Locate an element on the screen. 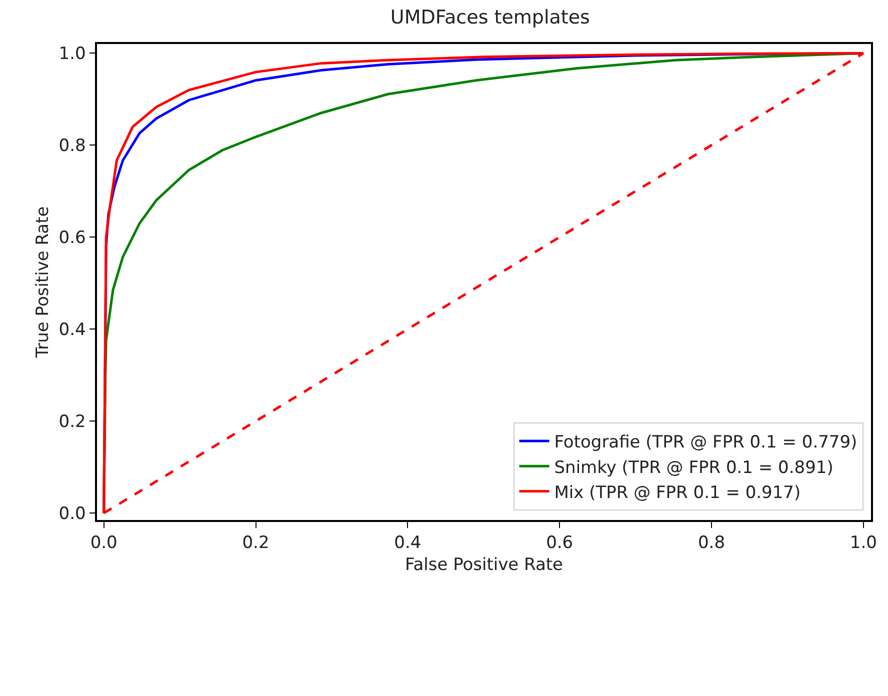 The height and width of the screenshot is (696, 888). y-tick-label: 0.0 is located at coordinates (72, 514).